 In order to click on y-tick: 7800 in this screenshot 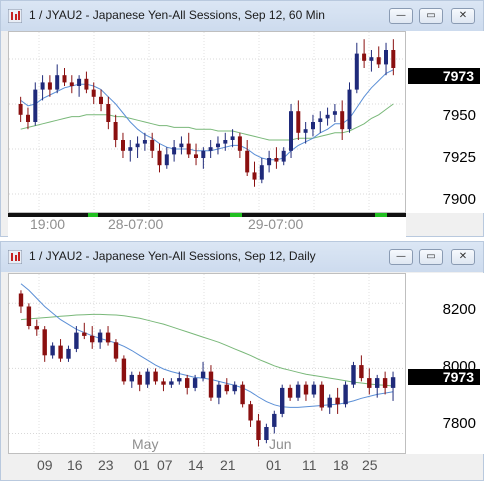, I will do `click(459, 423)`.